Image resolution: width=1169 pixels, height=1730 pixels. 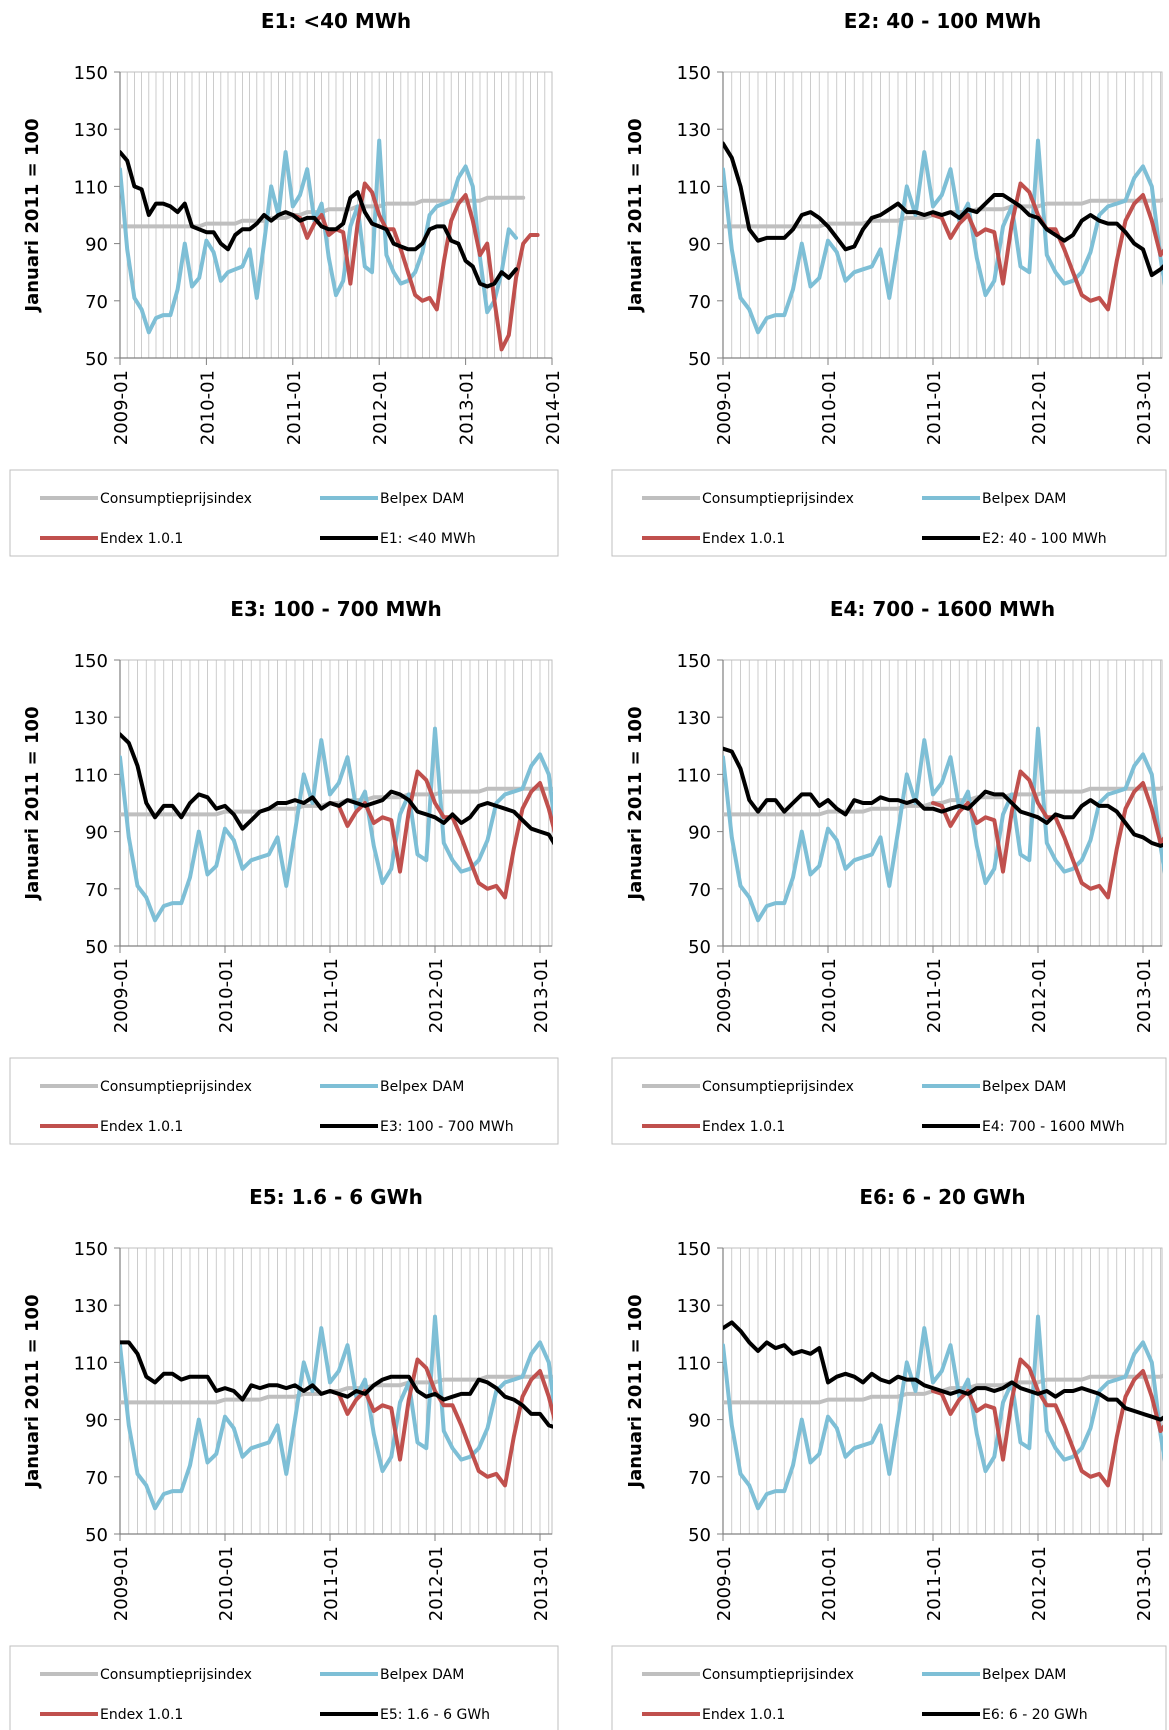 What do you see at coordinates (417, 1127) in the screenshot?
I see `legend-item-segment: E3: 100 - 700 MWh` at bounding box center [417, 1127].